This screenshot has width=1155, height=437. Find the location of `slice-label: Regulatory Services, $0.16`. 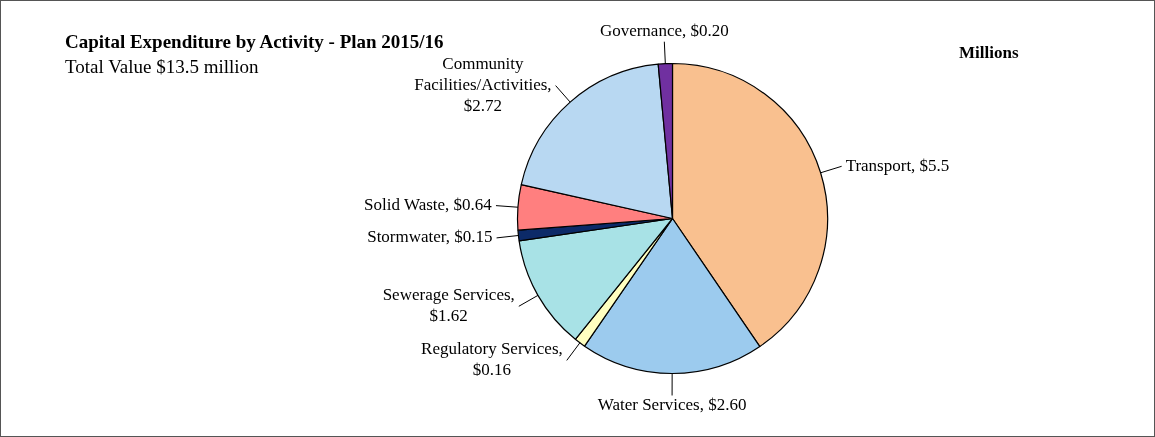

slice-label: Regulatory Services, $0.16 is located at coordinates (492, 359).